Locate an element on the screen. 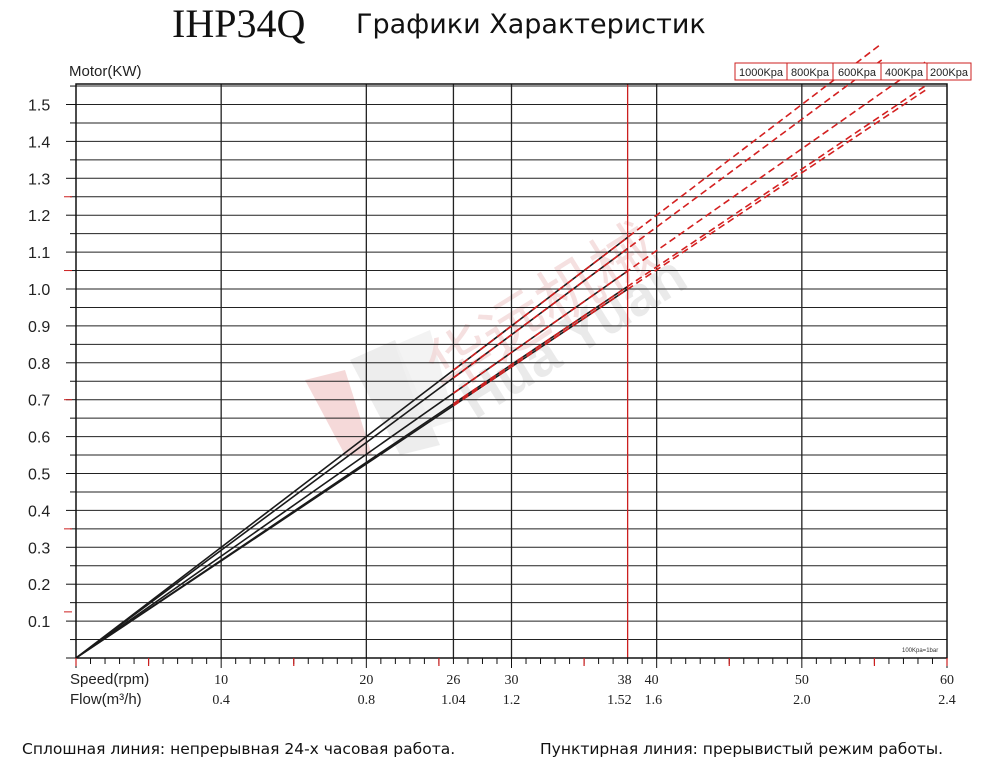 The height and width of the screenshot is (772, 989). x-tick-label: 0.4 is located at coordinates (221, 700).